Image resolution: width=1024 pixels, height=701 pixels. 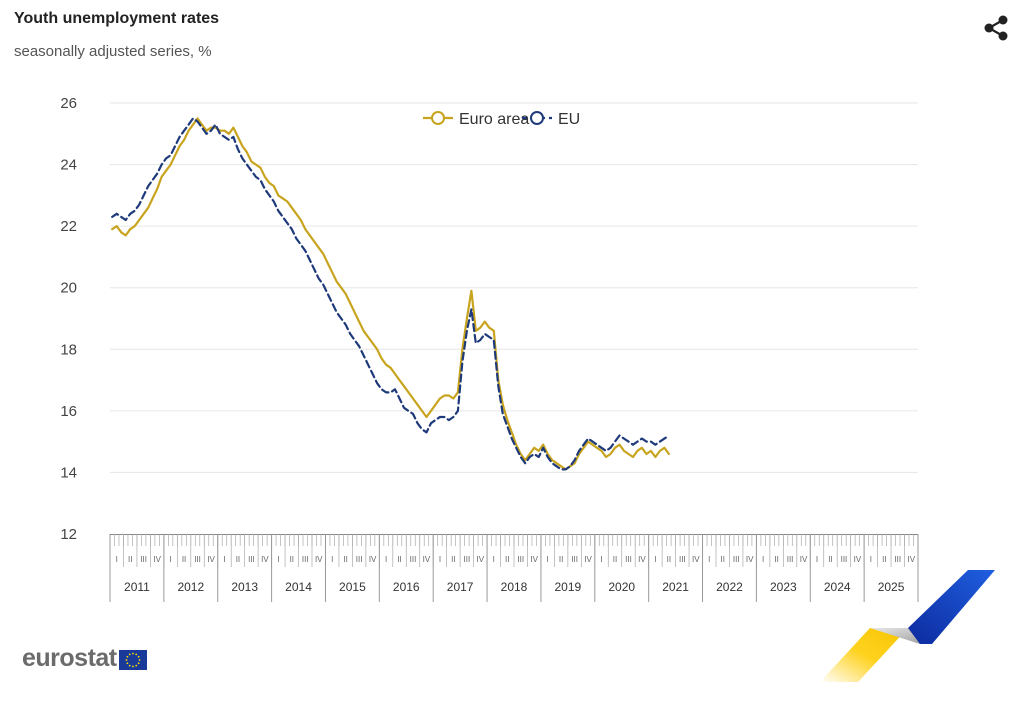 What do you see at coordinates (68, 472) in the screenshot?
I see `y-tick-label: 14` at bounding box center [68, 472].